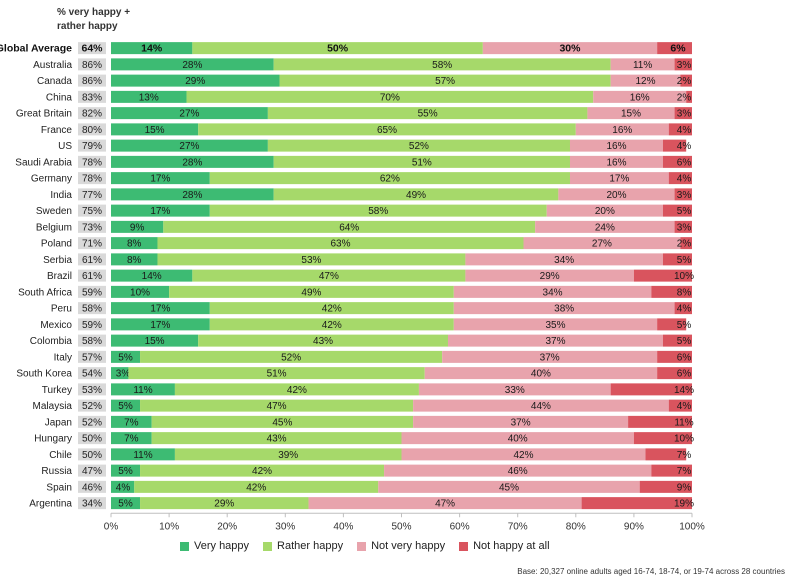  I want to click on data-label-not-very-happy: 24%, so click(605, 227).